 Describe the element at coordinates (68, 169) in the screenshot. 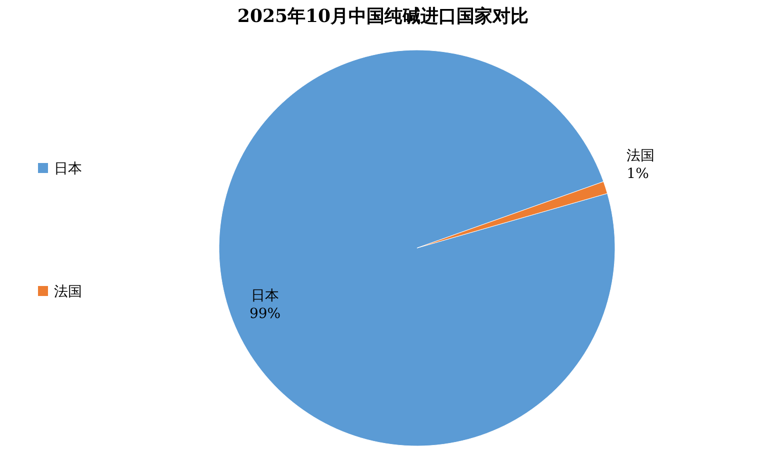

I see `legend-label: 日本` at that location.